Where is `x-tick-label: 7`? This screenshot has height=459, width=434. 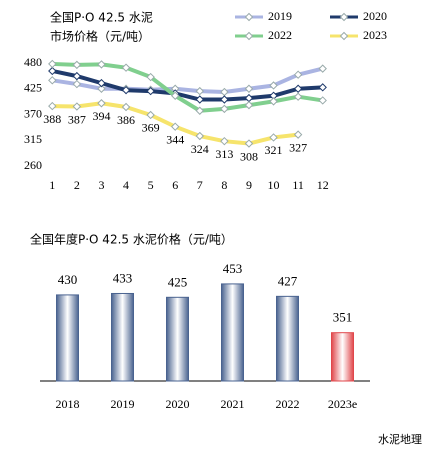 x-tick-label: 7 is located at coordinates (200, 185).